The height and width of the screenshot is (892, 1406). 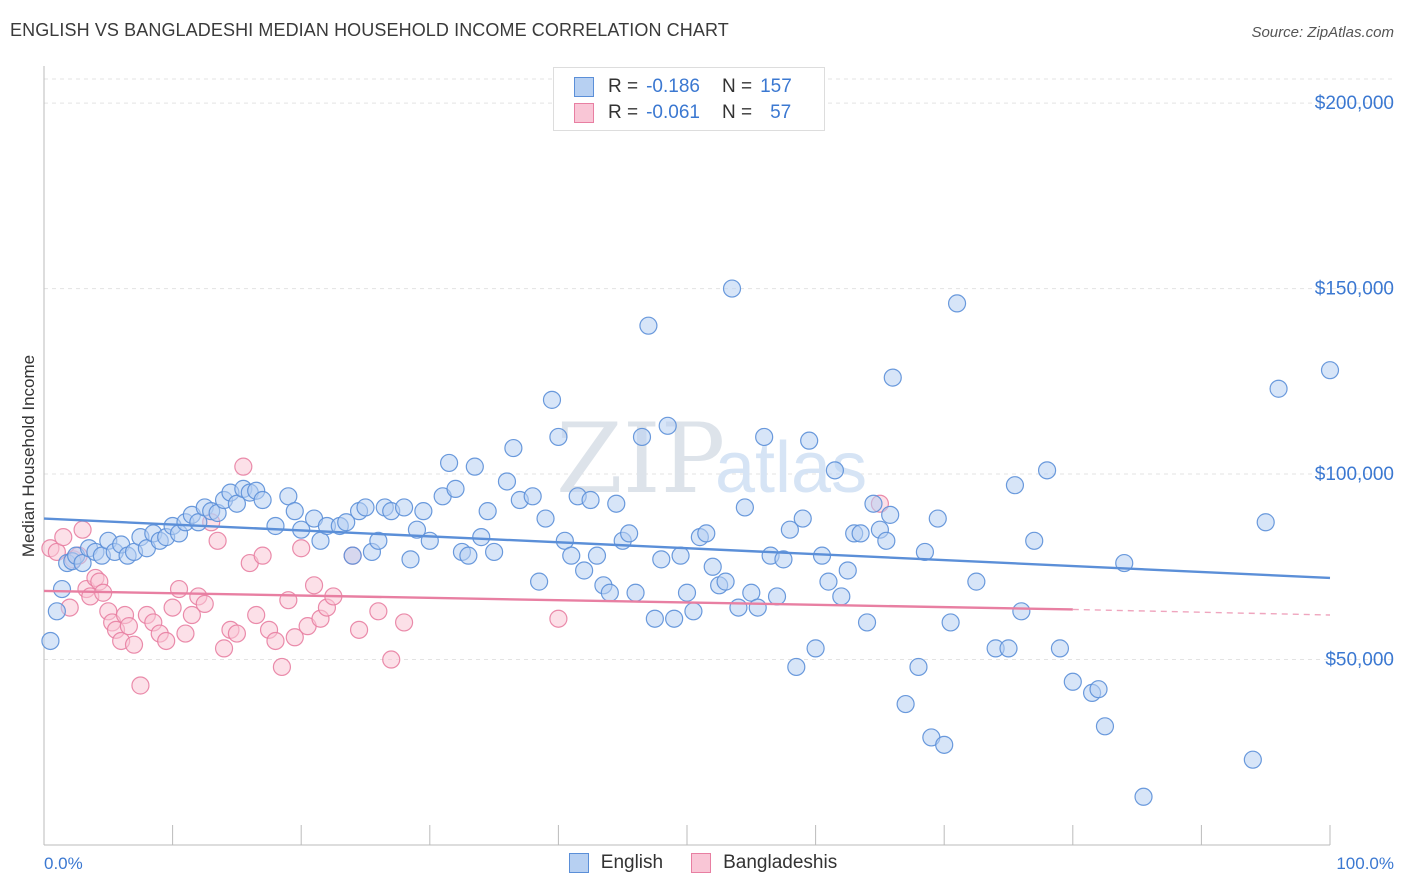 What do you see at coordinates (1365, 863) in the screenshot?
I see `x-tick-label-max: 100.0%` at bounding box center [1365, 863].